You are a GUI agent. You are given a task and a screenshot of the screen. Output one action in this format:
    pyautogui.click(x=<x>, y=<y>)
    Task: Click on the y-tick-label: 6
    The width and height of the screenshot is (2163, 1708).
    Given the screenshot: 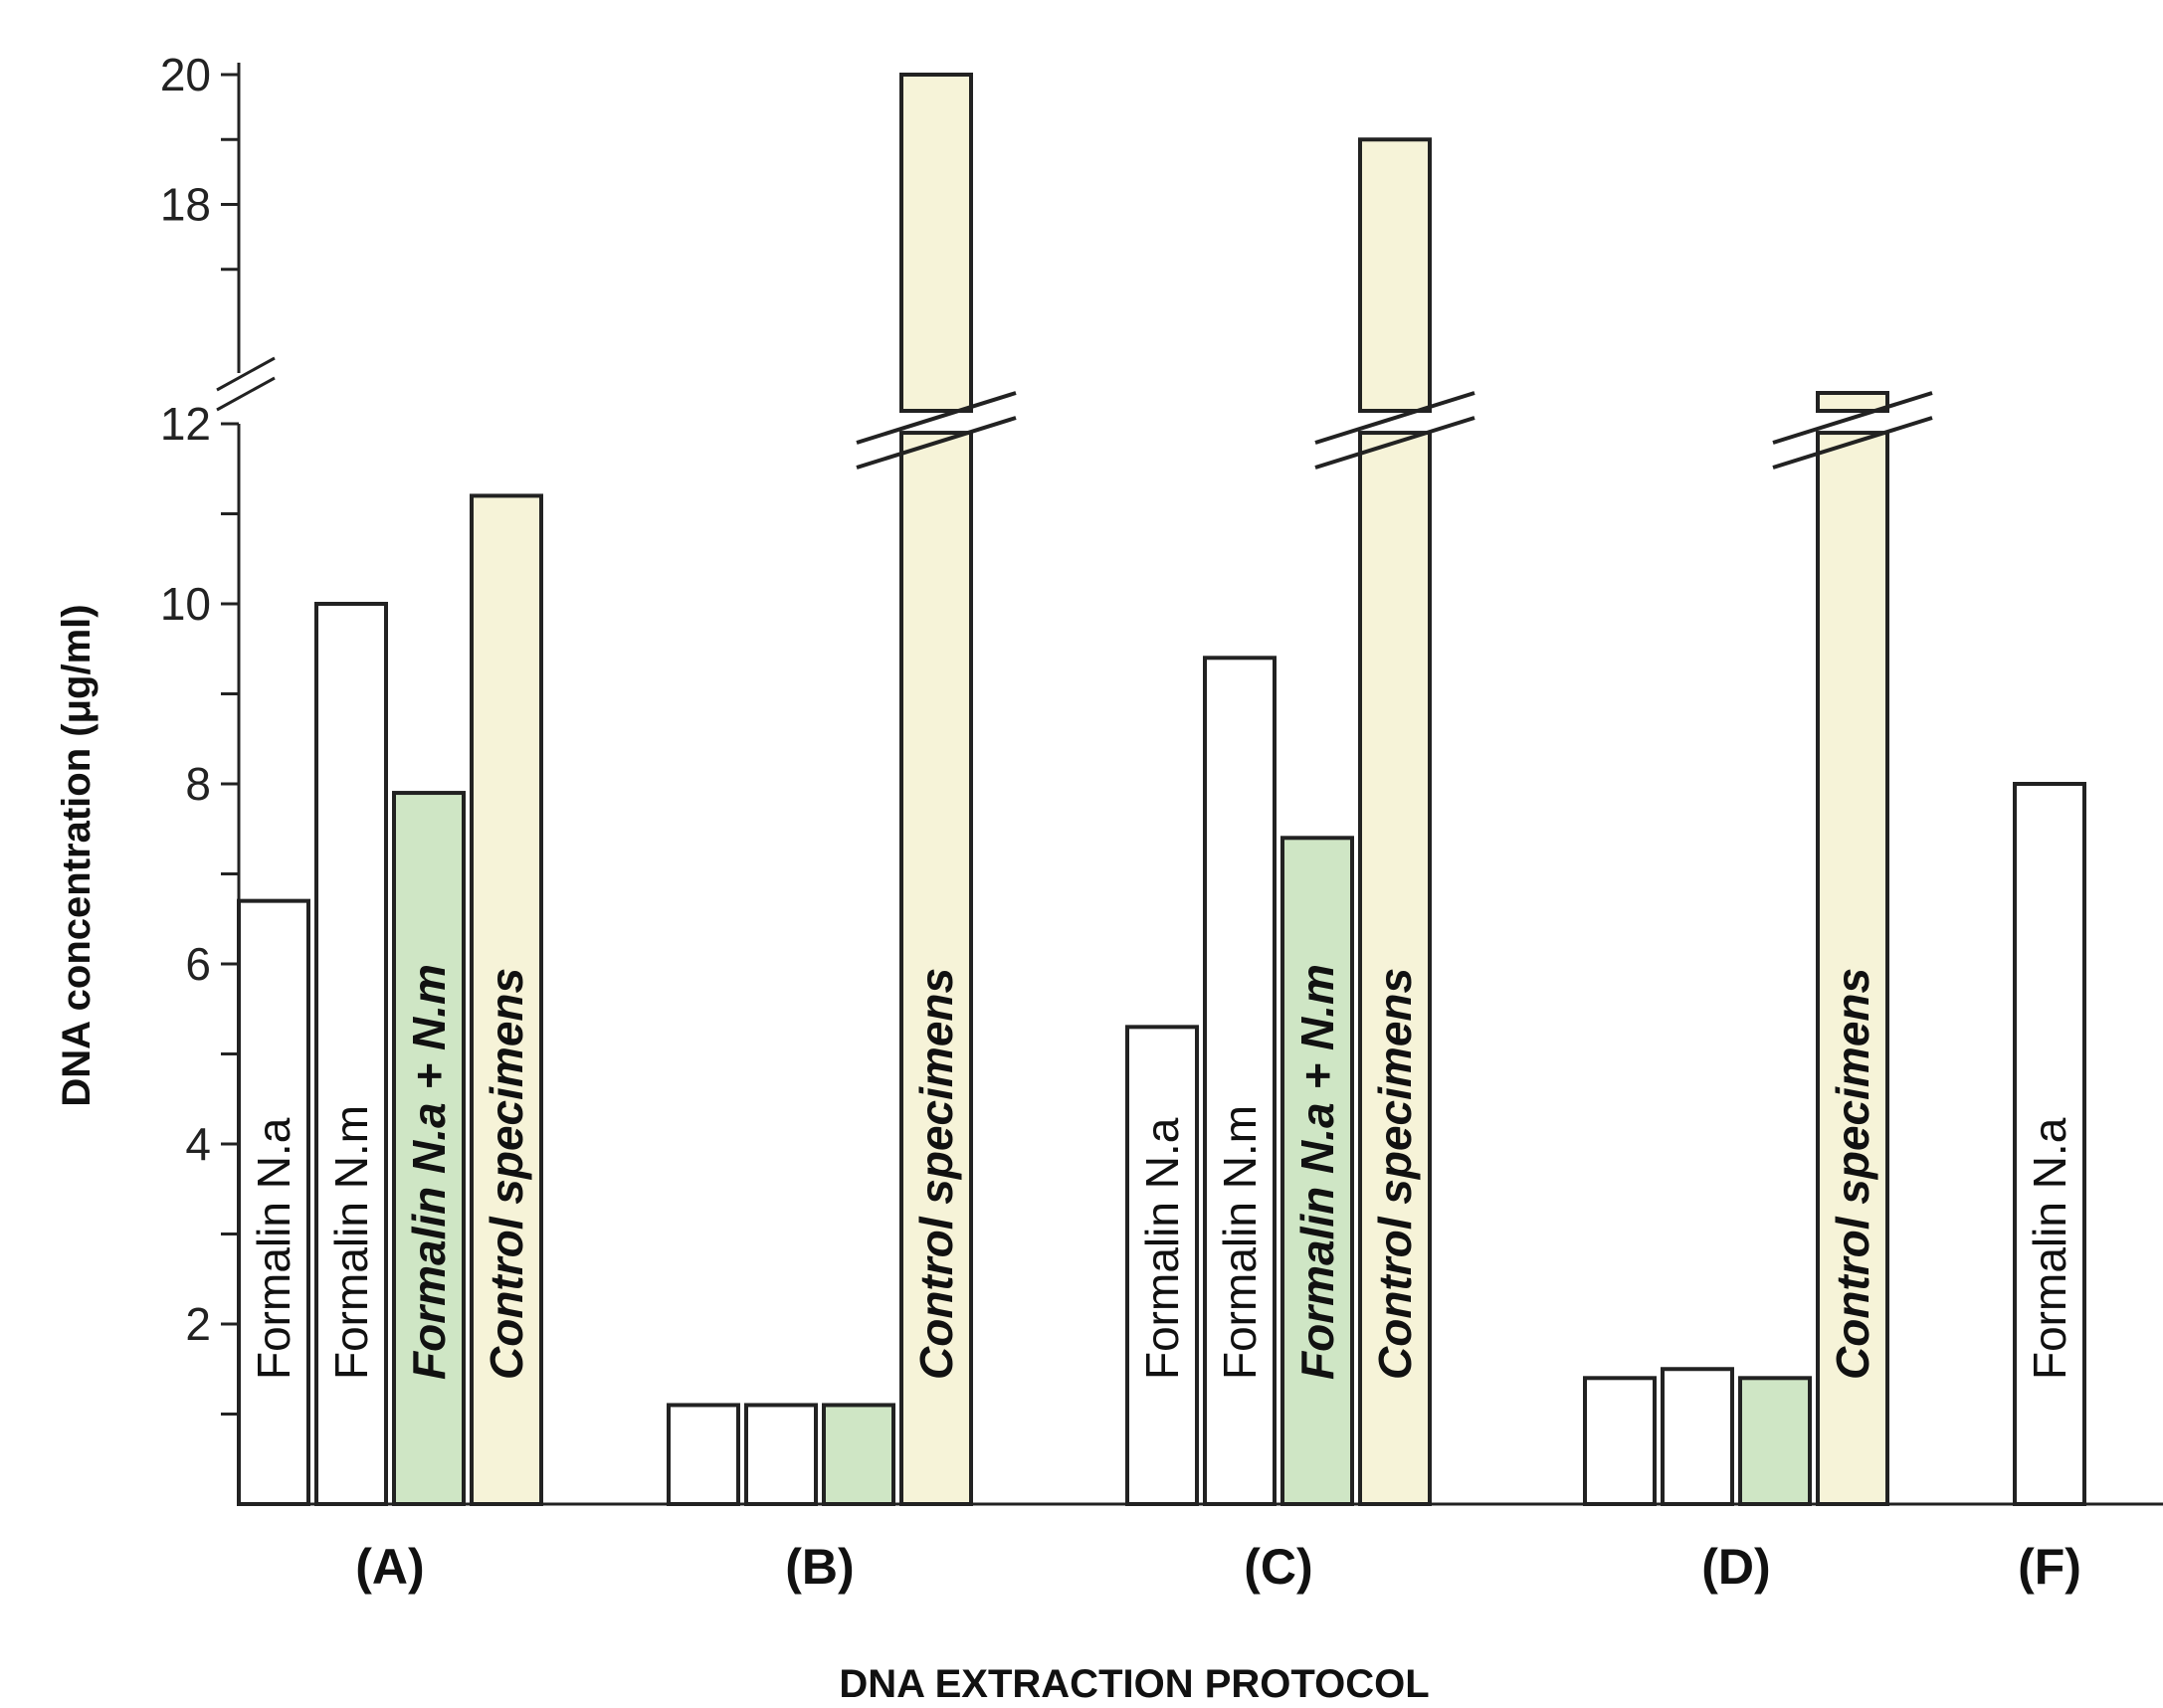 What is the action you would take?
    pyautogui.click(x=198, y=964)
    